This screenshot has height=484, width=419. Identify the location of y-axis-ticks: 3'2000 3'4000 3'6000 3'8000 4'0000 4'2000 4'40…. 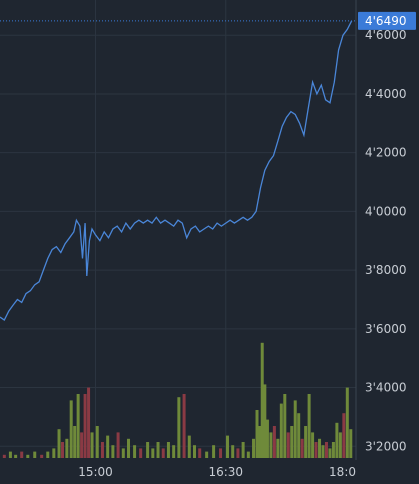
(385, 240).